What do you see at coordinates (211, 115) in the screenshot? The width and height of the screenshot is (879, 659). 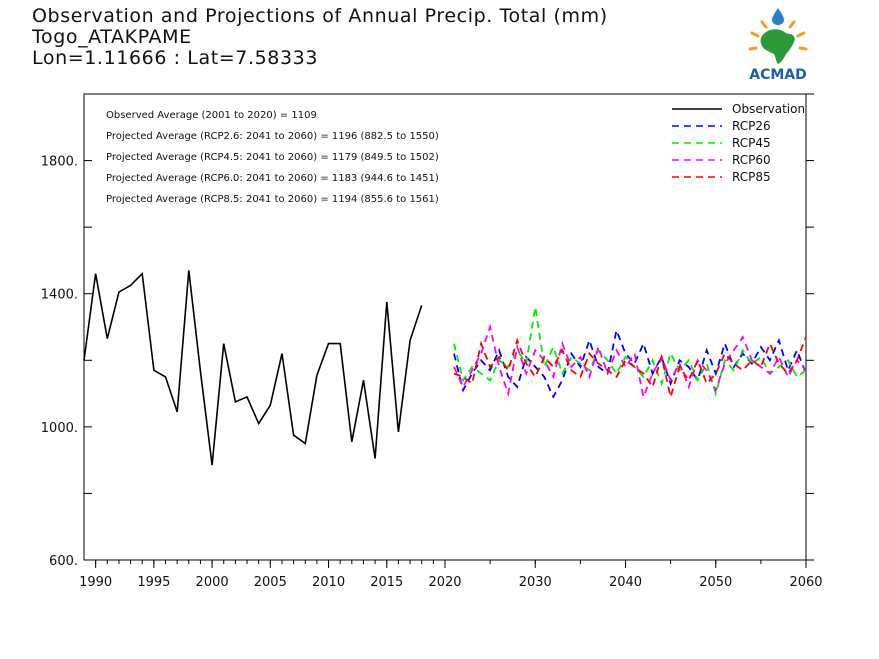 I see `annotation-line: Observed Average (2001 to 2020) = 1109` at bounding box center [211, 115].